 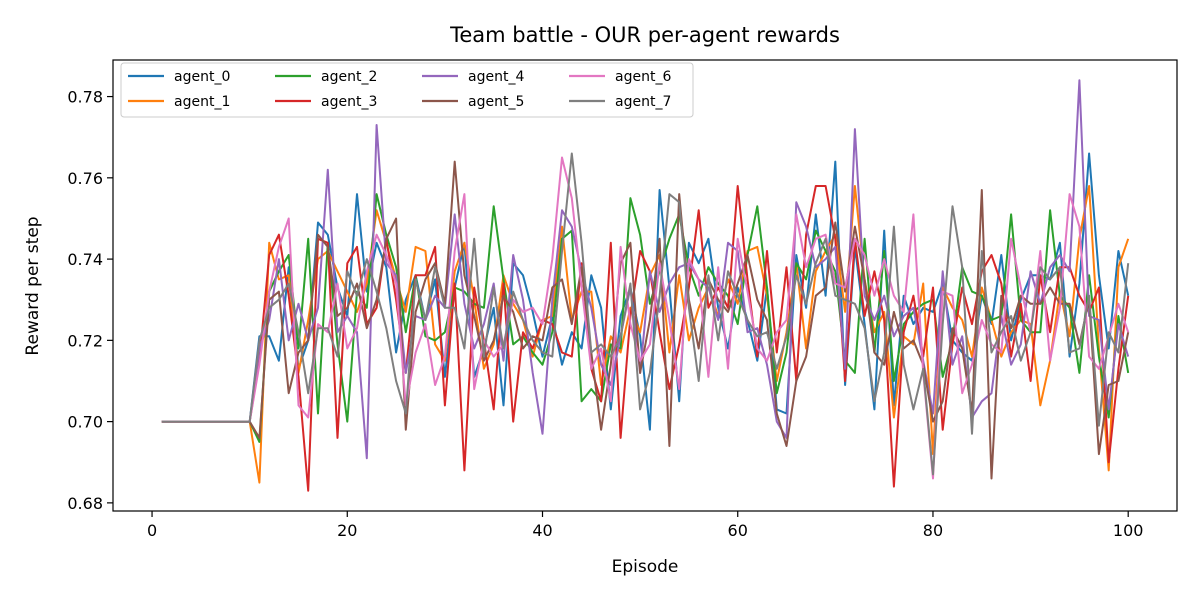 I want to click on legend-label-agent_3: agent_3, so click(x=349, y=102).